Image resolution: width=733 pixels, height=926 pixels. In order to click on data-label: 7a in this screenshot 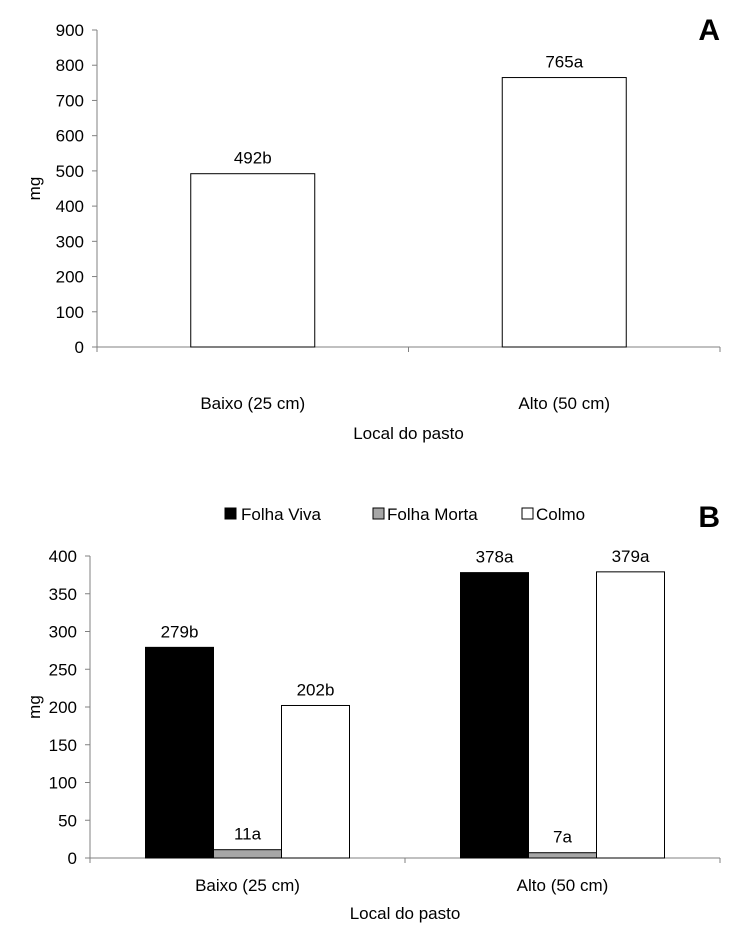, I will do `click(562, 837)`.